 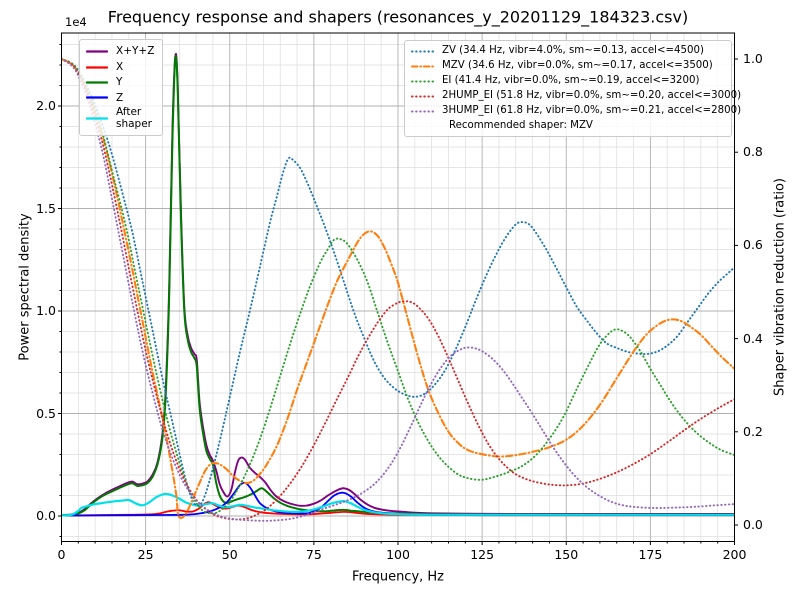 What do you see at coordinates (753, 58) in the screenshot?
I see `y-right-tick-label: 1.0` at bounding box center [753, 58].